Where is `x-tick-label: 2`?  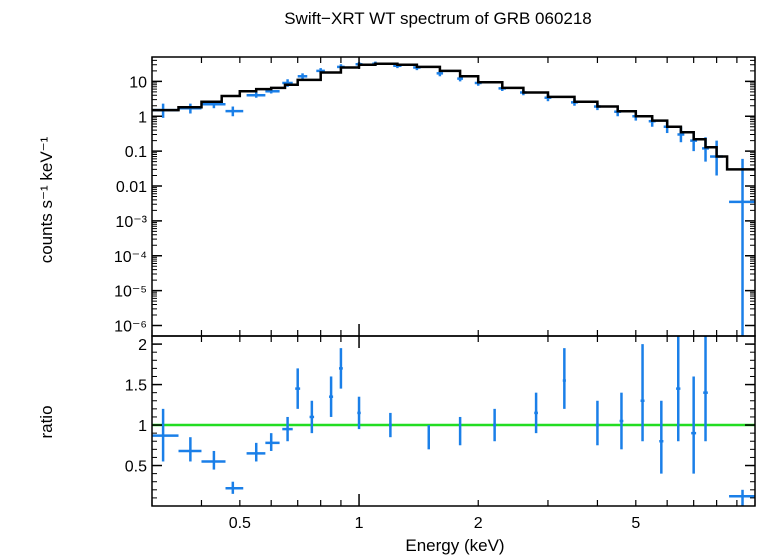
x-tick-label: 2 is located at coordinates (478, 523).